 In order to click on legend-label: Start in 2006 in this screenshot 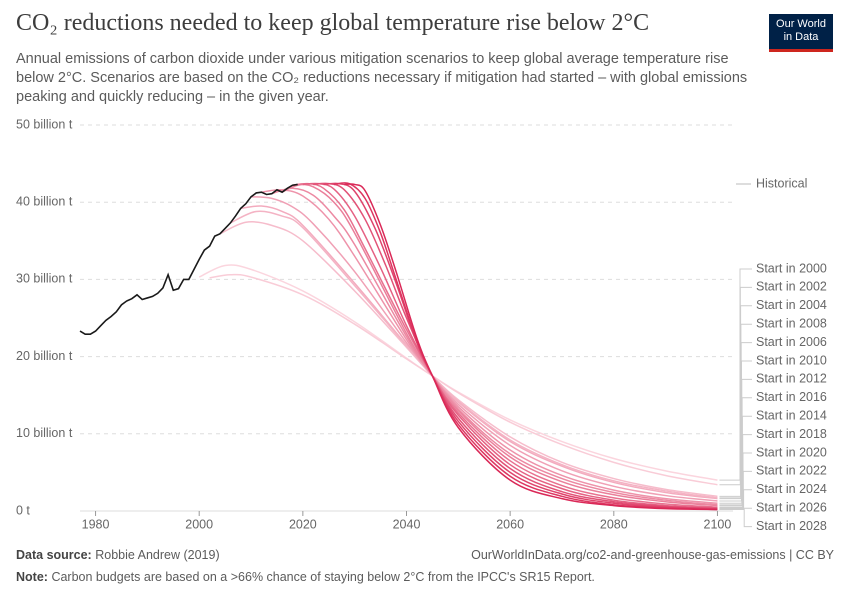, I will do `click(791, 342)`.